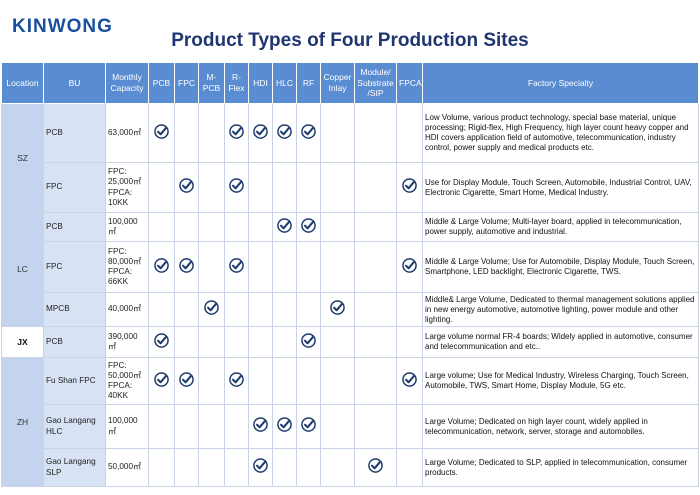  I want to click on location-cell: LC, so click(22, 269).